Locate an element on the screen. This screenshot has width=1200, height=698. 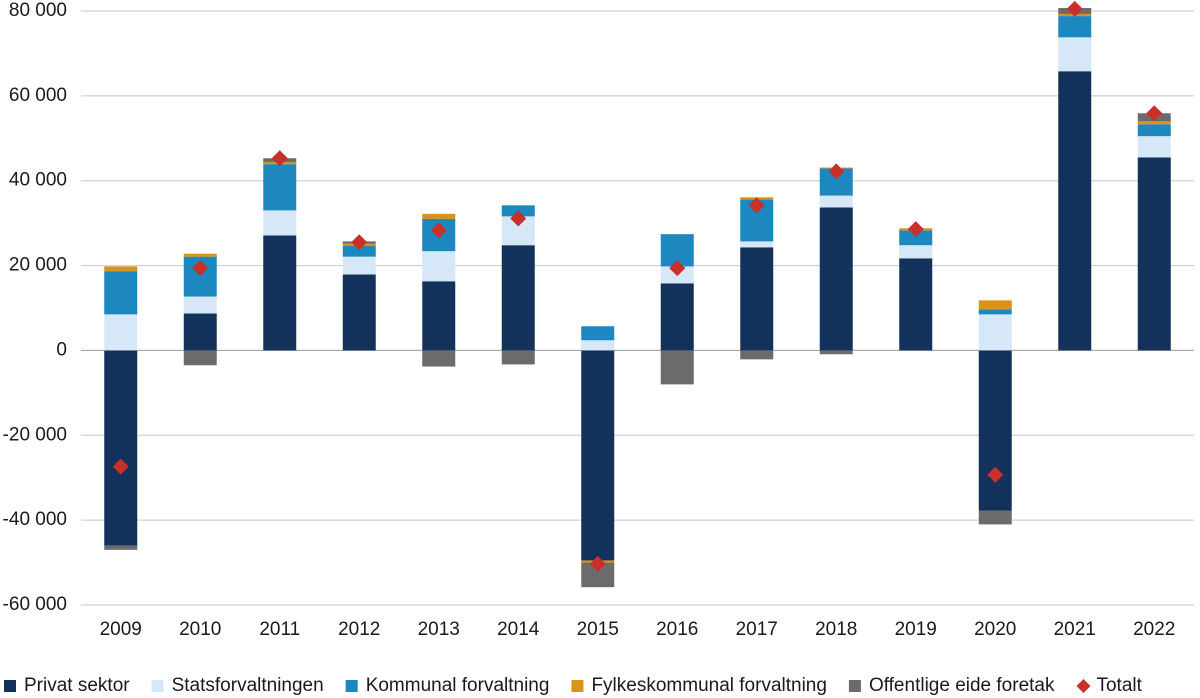
x-tick-label: 2017 is located at coordinates (757, 629).